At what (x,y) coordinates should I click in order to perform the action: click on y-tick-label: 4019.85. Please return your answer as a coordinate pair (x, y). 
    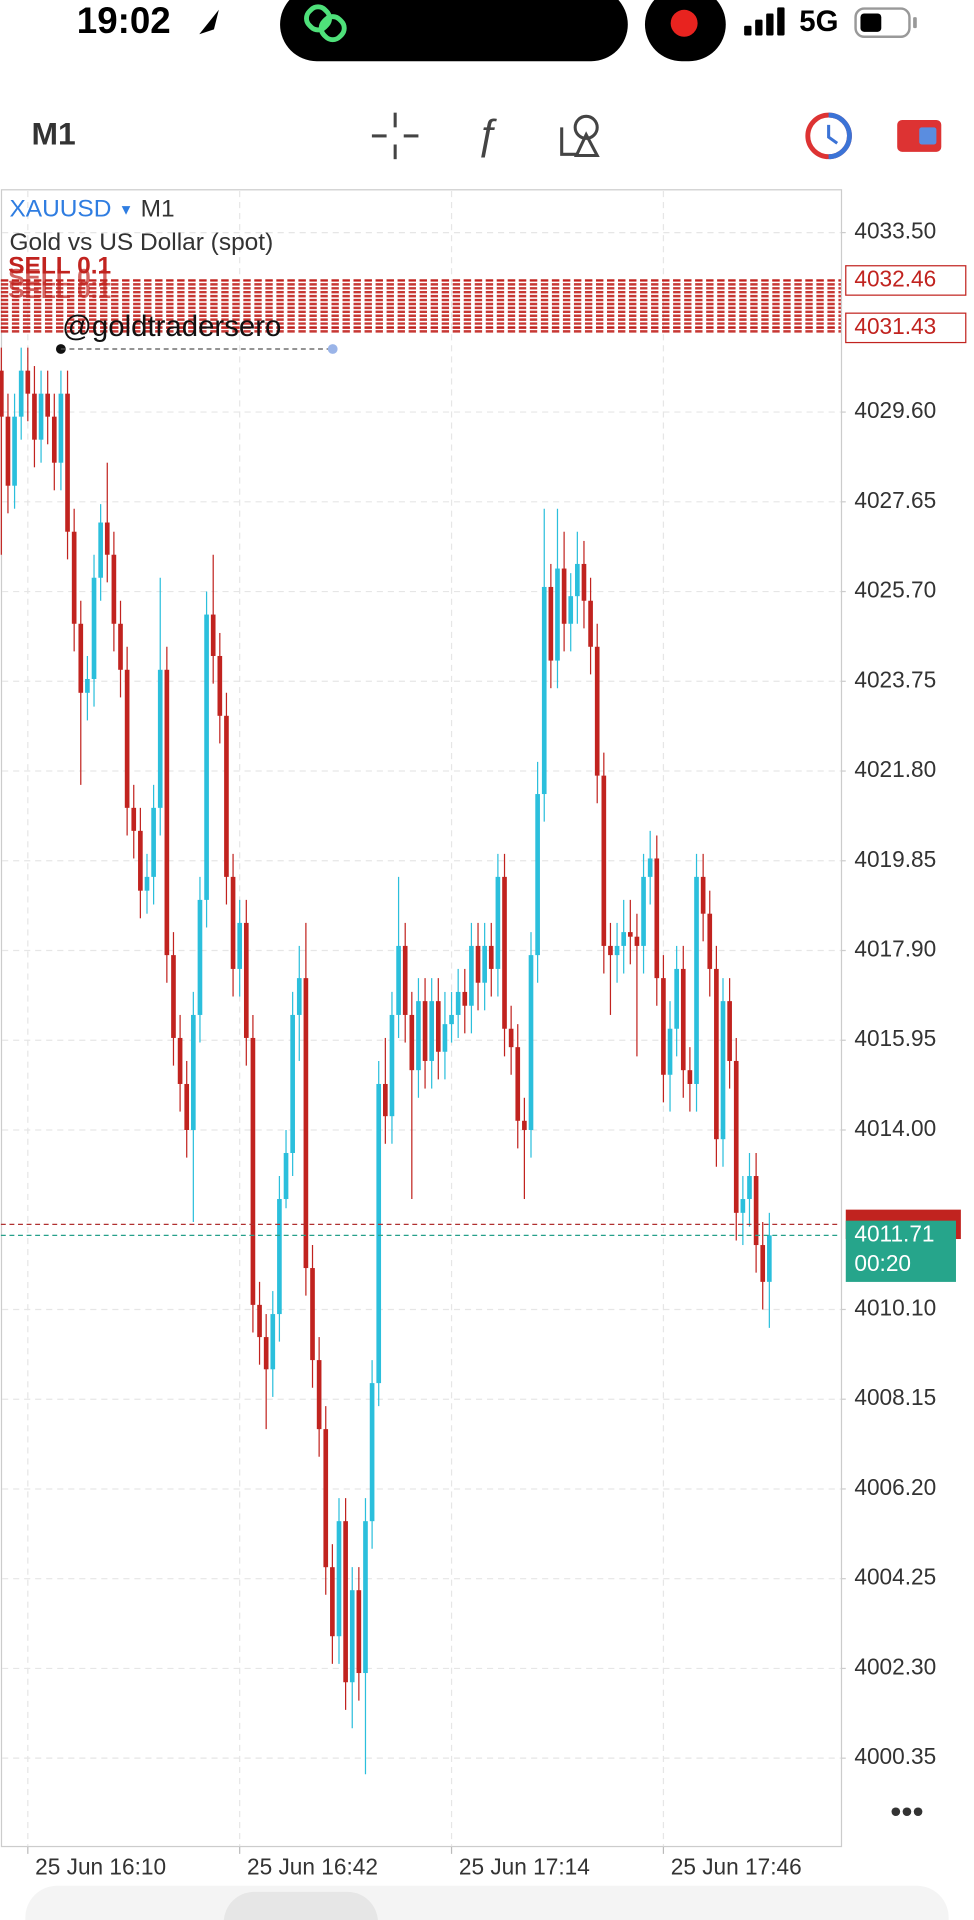
    Looking at the image, I should click on (895, 859).